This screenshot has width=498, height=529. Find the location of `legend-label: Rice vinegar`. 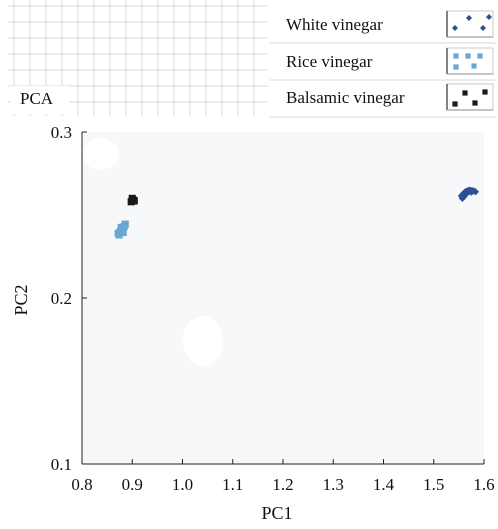

legend-label: Rice vinegar is located at coordinates (329, 61).